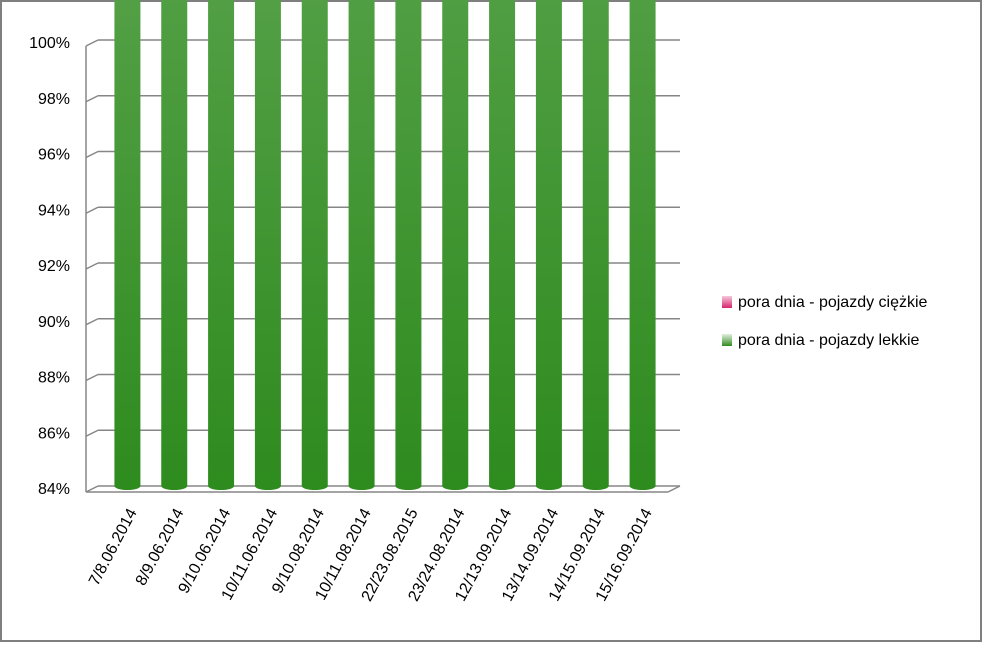  Describe the element at coordinates (54, 322) in the screenshot. I see `y-tick-label: 90%` at that location.